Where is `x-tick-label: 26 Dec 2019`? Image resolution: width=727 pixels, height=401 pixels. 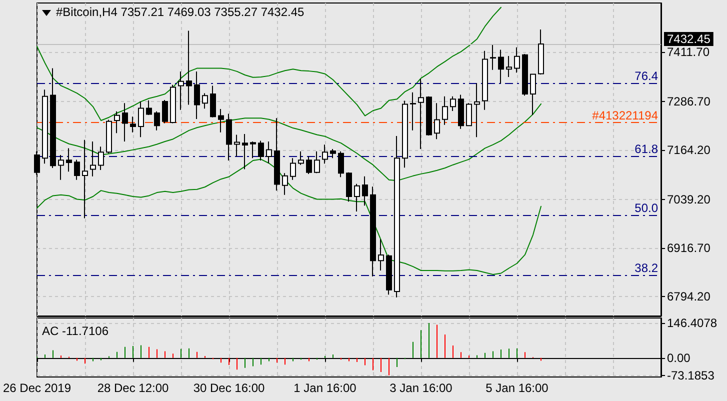
x-tick-label: 26 Dec 2019 is located at coordinates (37, 388).